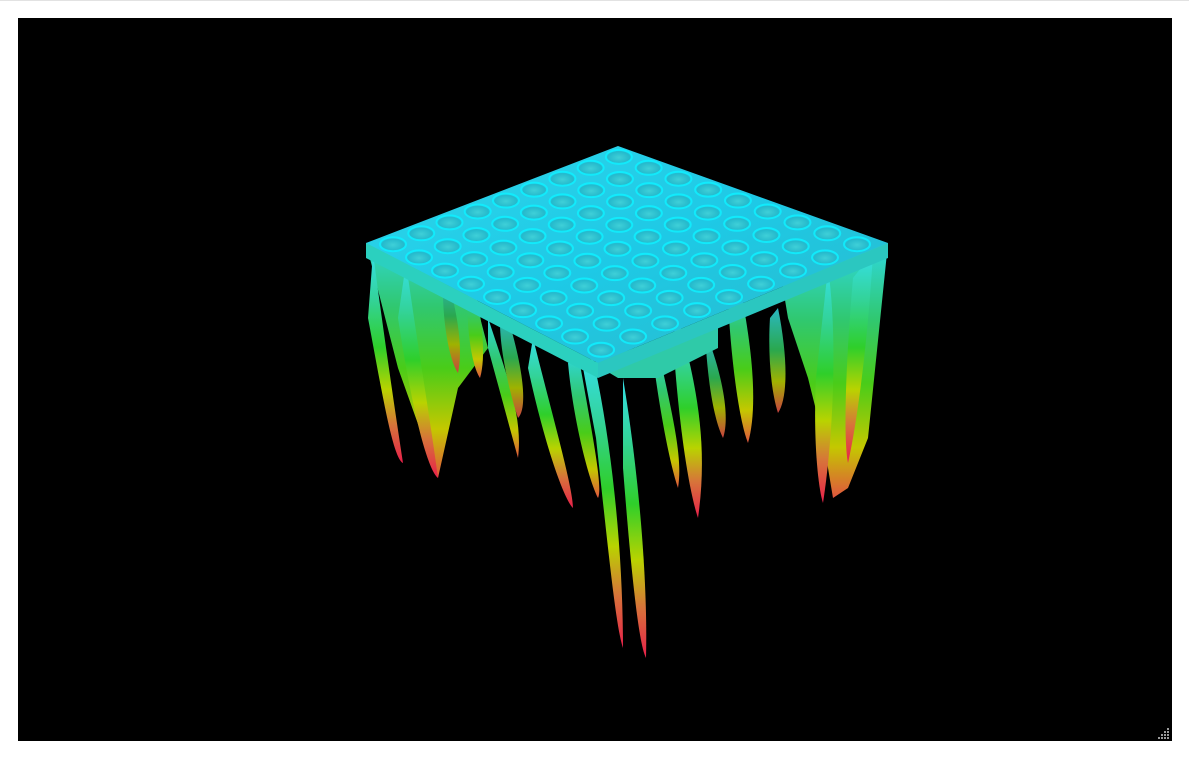 This screenshot has height=758, width=1189. Describe the element at coordinates (594, 0) in the screenshot. I see `window-top-border` at that location.